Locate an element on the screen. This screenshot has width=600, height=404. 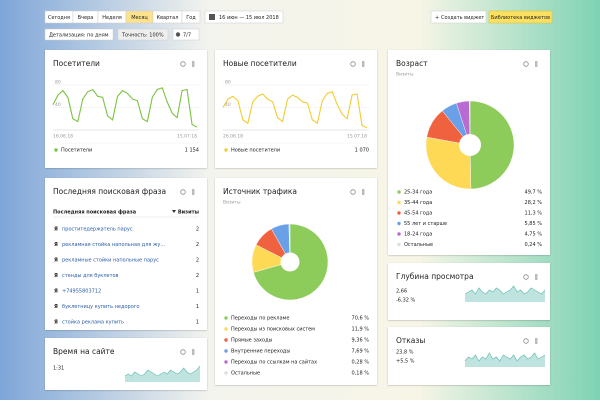
period-label: Неделя is located at coordinates (112, 18).